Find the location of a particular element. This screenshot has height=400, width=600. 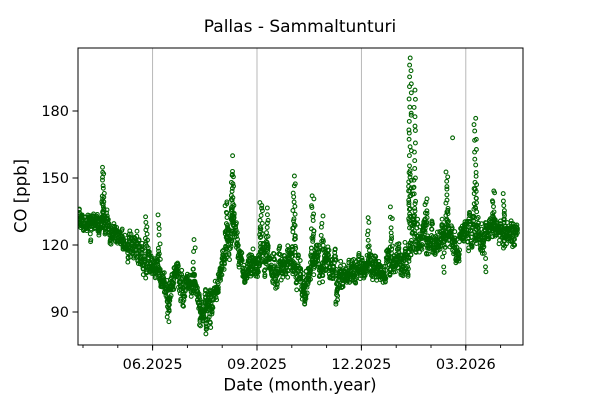

x-axis-ticks: 06.2025 09.2025 12.2025 03.2026 is located at coordinates (292, 359).